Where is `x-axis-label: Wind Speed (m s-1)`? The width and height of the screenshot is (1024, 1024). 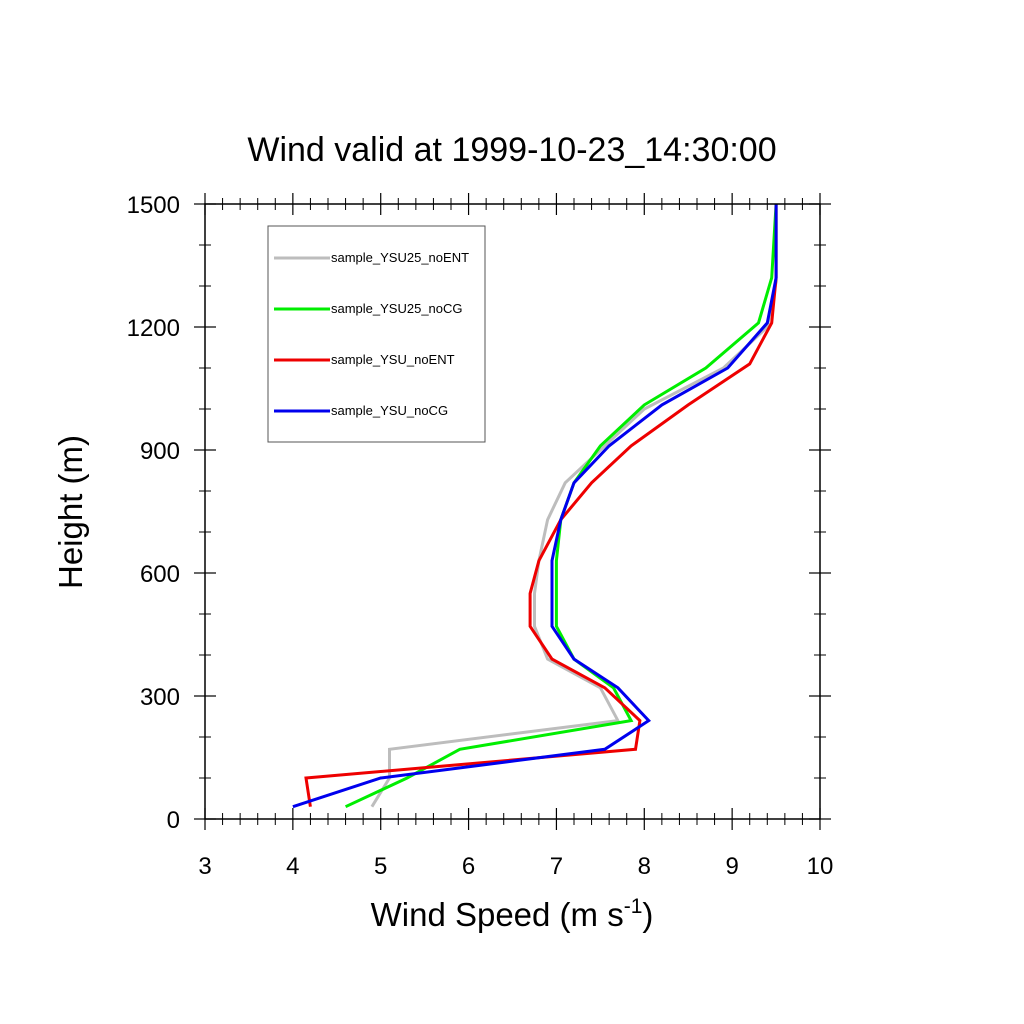 x-axis-label: Wind Speed (m s-1) is located at coordinates (512, 914).